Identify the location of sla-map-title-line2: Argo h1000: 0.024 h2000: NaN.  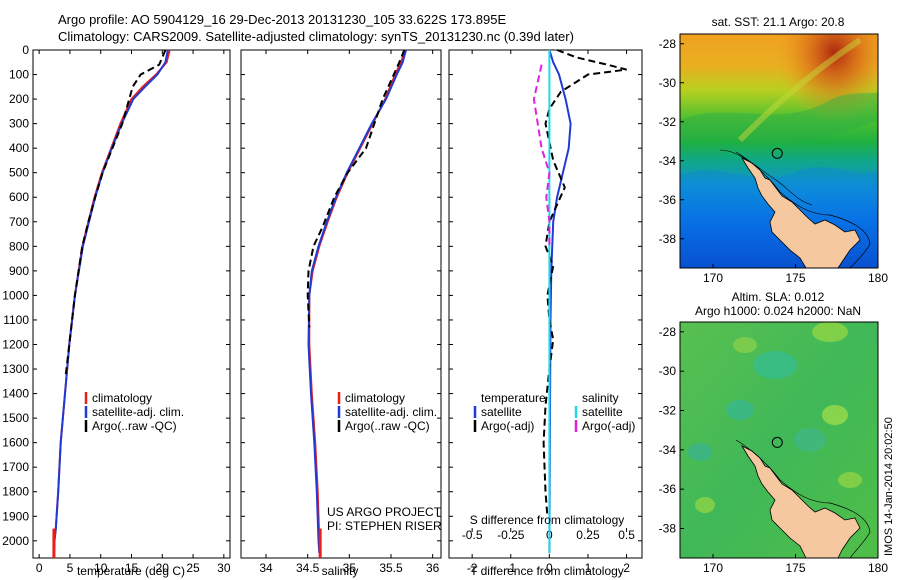
(778, 311).